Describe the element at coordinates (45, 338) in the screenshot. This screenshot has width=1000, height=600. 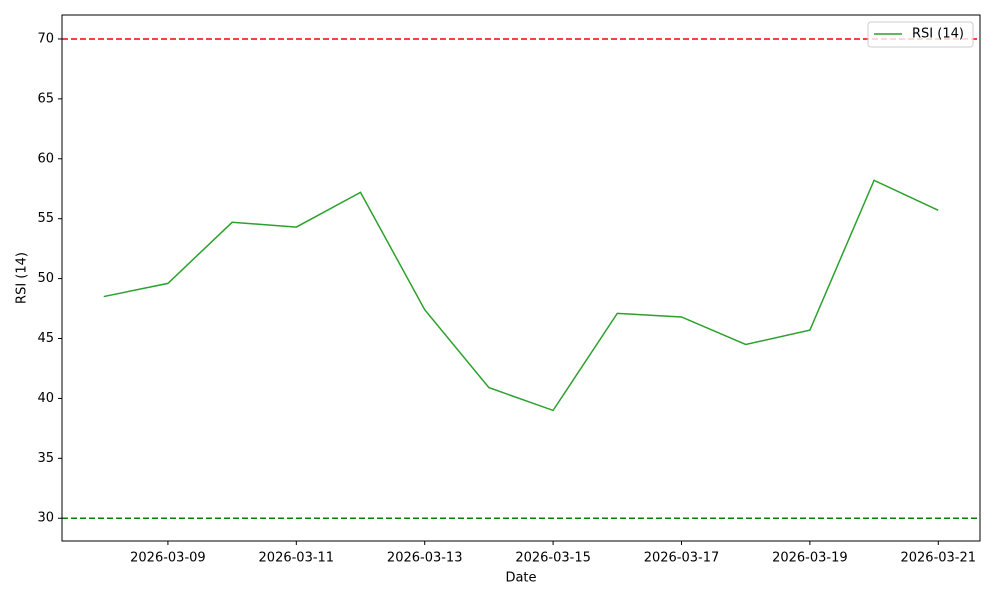
I see `y-tick-label: 45` at that location.